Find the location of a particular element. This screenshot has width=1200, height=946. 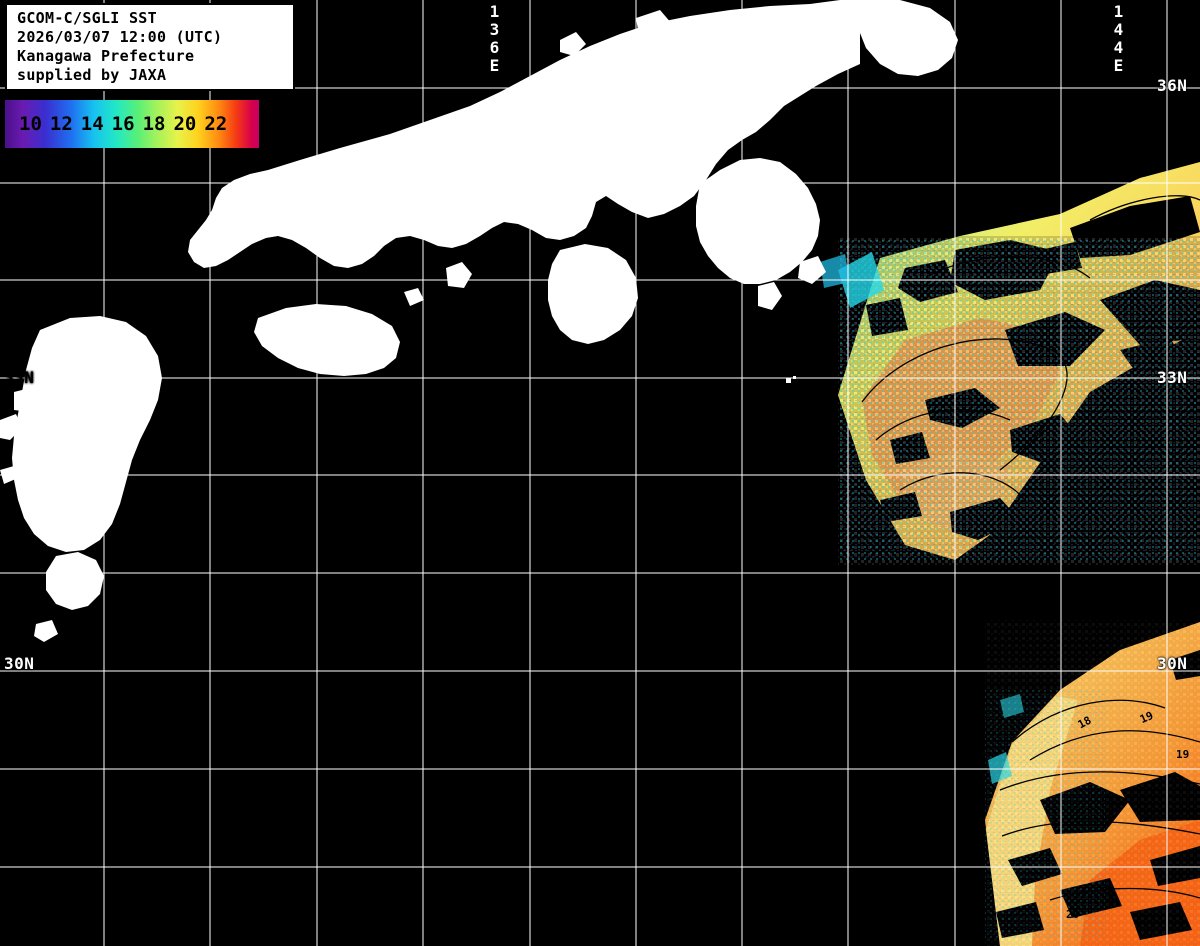

title-line-product: GCOM-C/SGLI SST is located at coordinates (87, 18).